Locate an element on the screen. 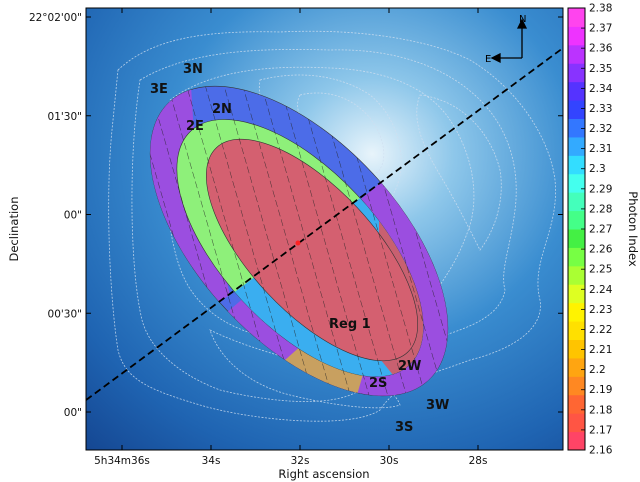 The image size is (640, 482). x-tick-label: 28s is located at coordinates (478, 461).